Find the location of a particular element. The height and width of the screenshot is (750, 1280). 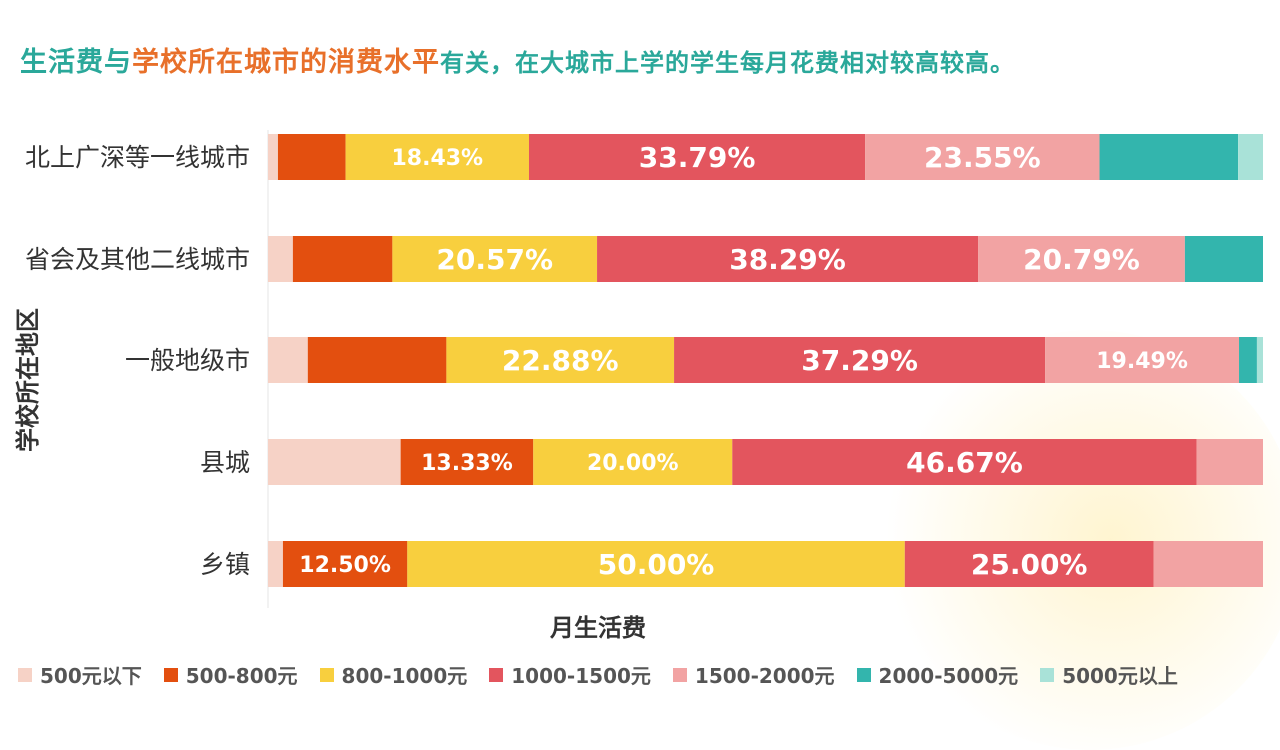

legend-item: 5000元以上 is located at coordinates (1109, 674).